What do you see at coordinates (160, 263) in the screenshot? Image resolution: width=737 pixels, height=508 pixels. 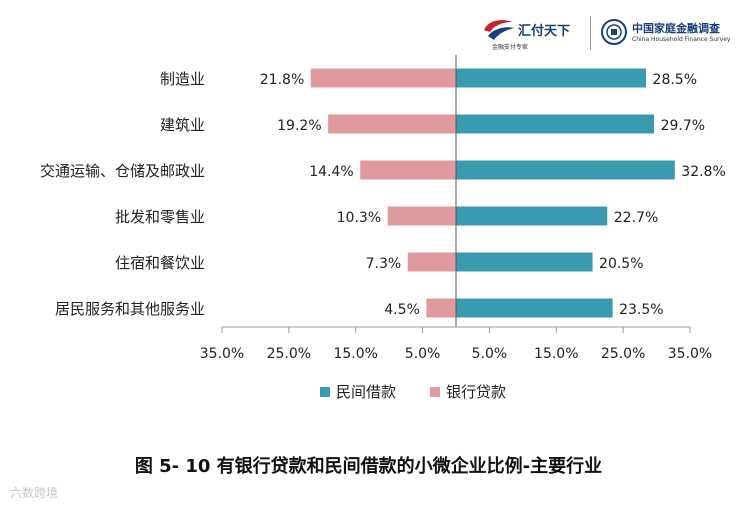 I see `category-label: 住宿和餐饮业` at bounding box center [160, 263].